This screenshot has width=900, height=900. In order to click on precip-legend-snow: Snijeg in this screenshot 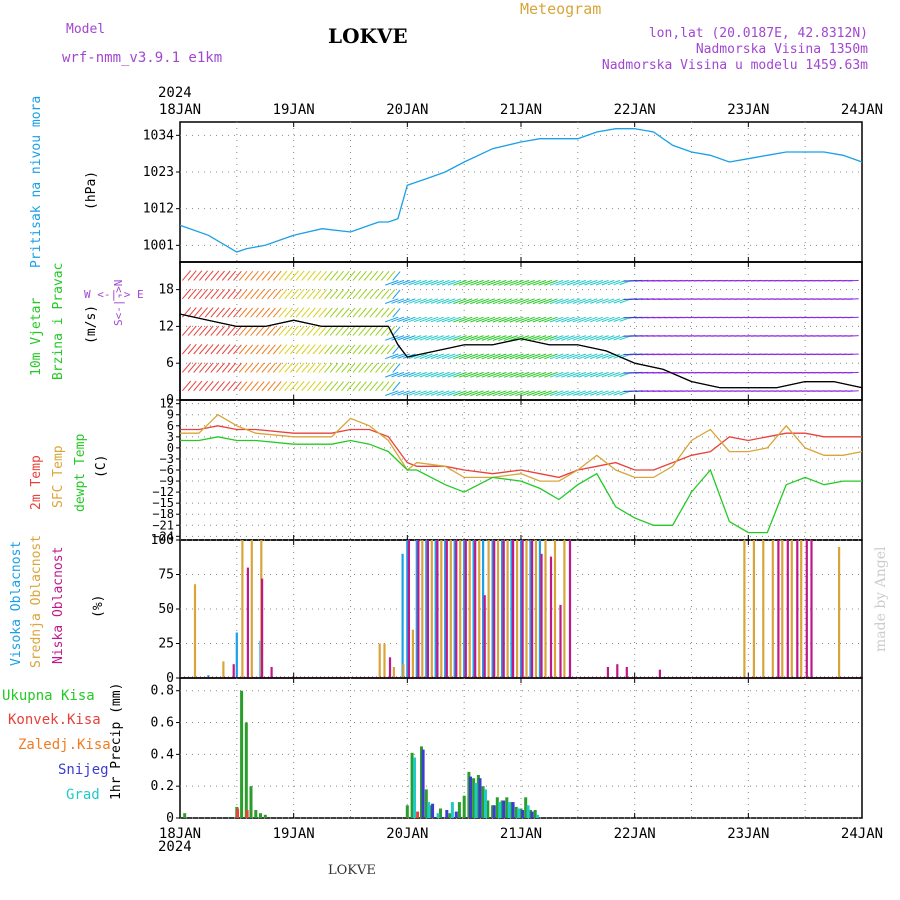, I will do `click(83, 770)`.